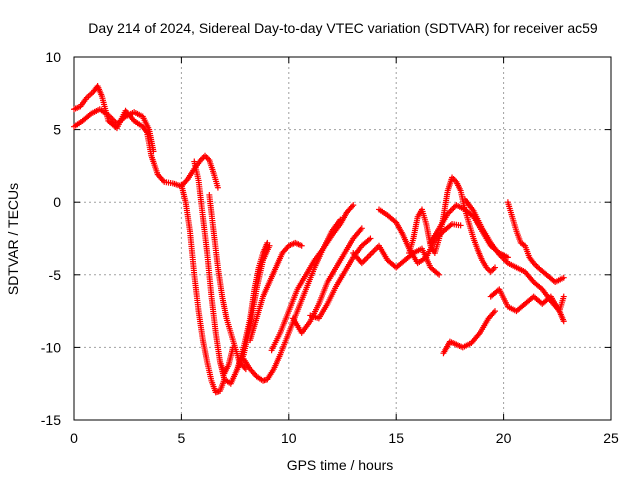 The height and width of the screenshot is (480, 640). What do you see at coordinates (51, 347) in the screenshot?
I see `y-tick-label: -10` at bounding box center [51, 347].